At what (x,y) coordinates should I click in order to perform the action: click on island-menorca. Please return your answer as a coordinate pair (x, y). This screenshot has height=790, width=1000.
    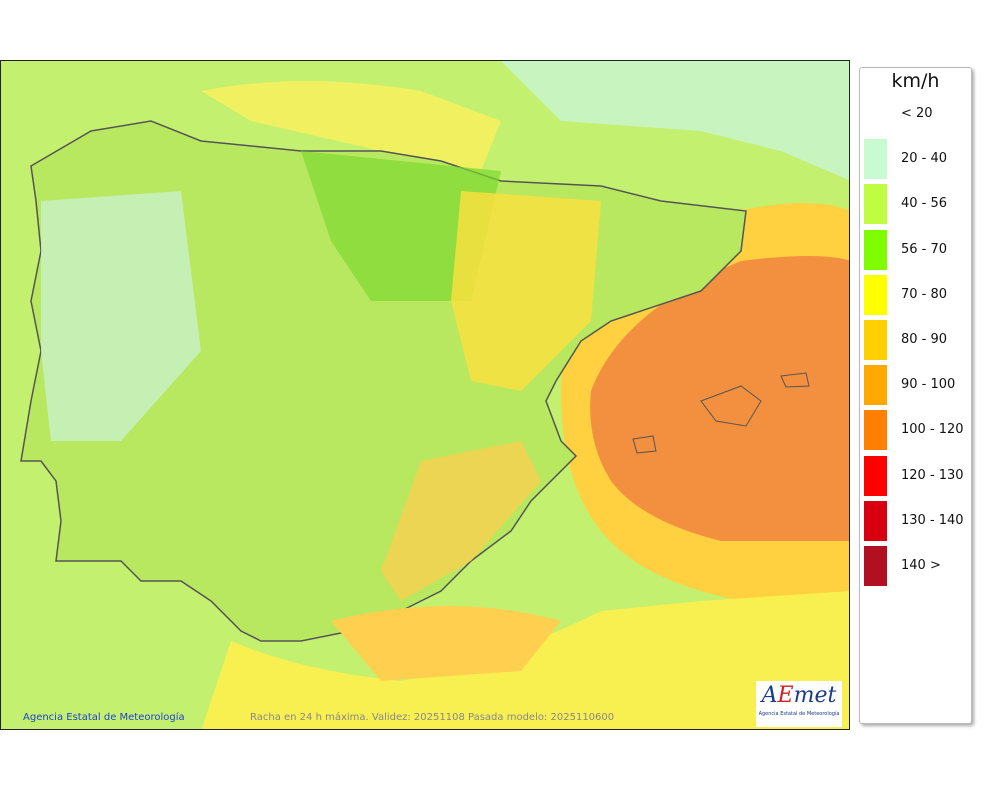
    Looking at the image, I should click on (795, 380).